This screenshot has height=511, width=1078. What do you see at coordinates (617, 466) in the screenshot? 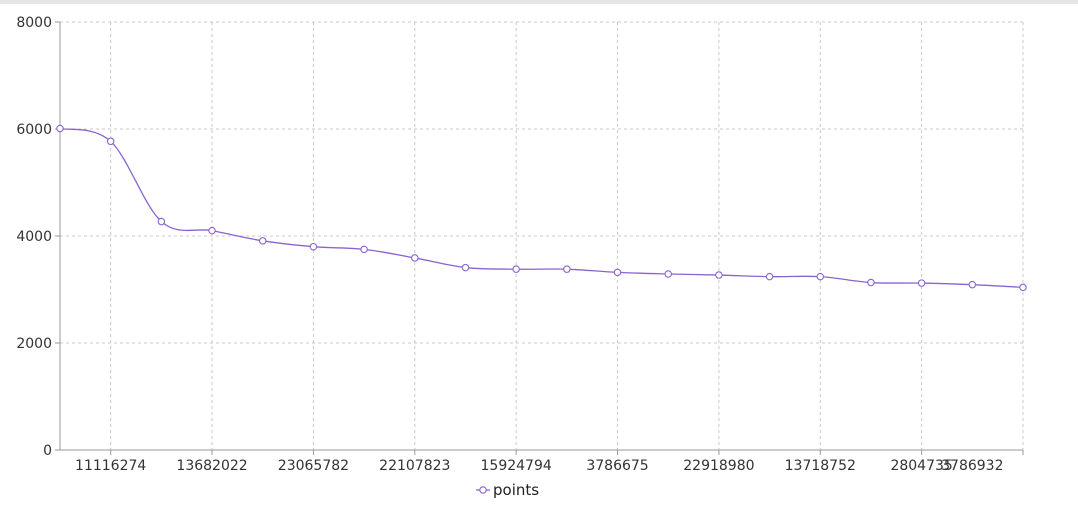
I see `x-tick-label: 3786675` at bounding box center [617, 466].